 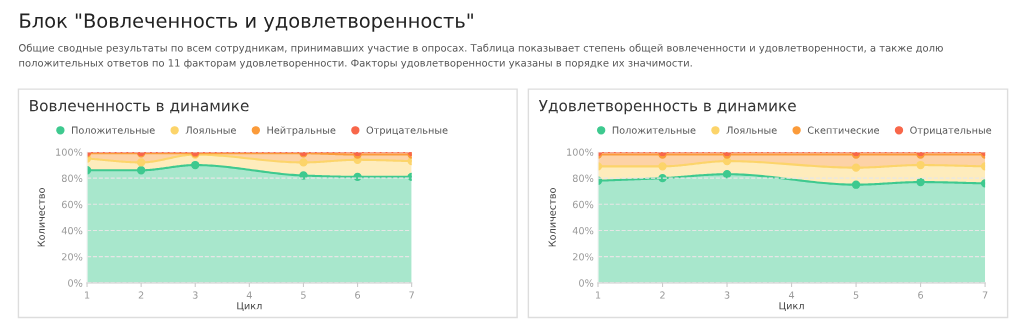 I want to click on text: Блок "Вовлеченность и удовлетворенность", so click(x=246, y=22).